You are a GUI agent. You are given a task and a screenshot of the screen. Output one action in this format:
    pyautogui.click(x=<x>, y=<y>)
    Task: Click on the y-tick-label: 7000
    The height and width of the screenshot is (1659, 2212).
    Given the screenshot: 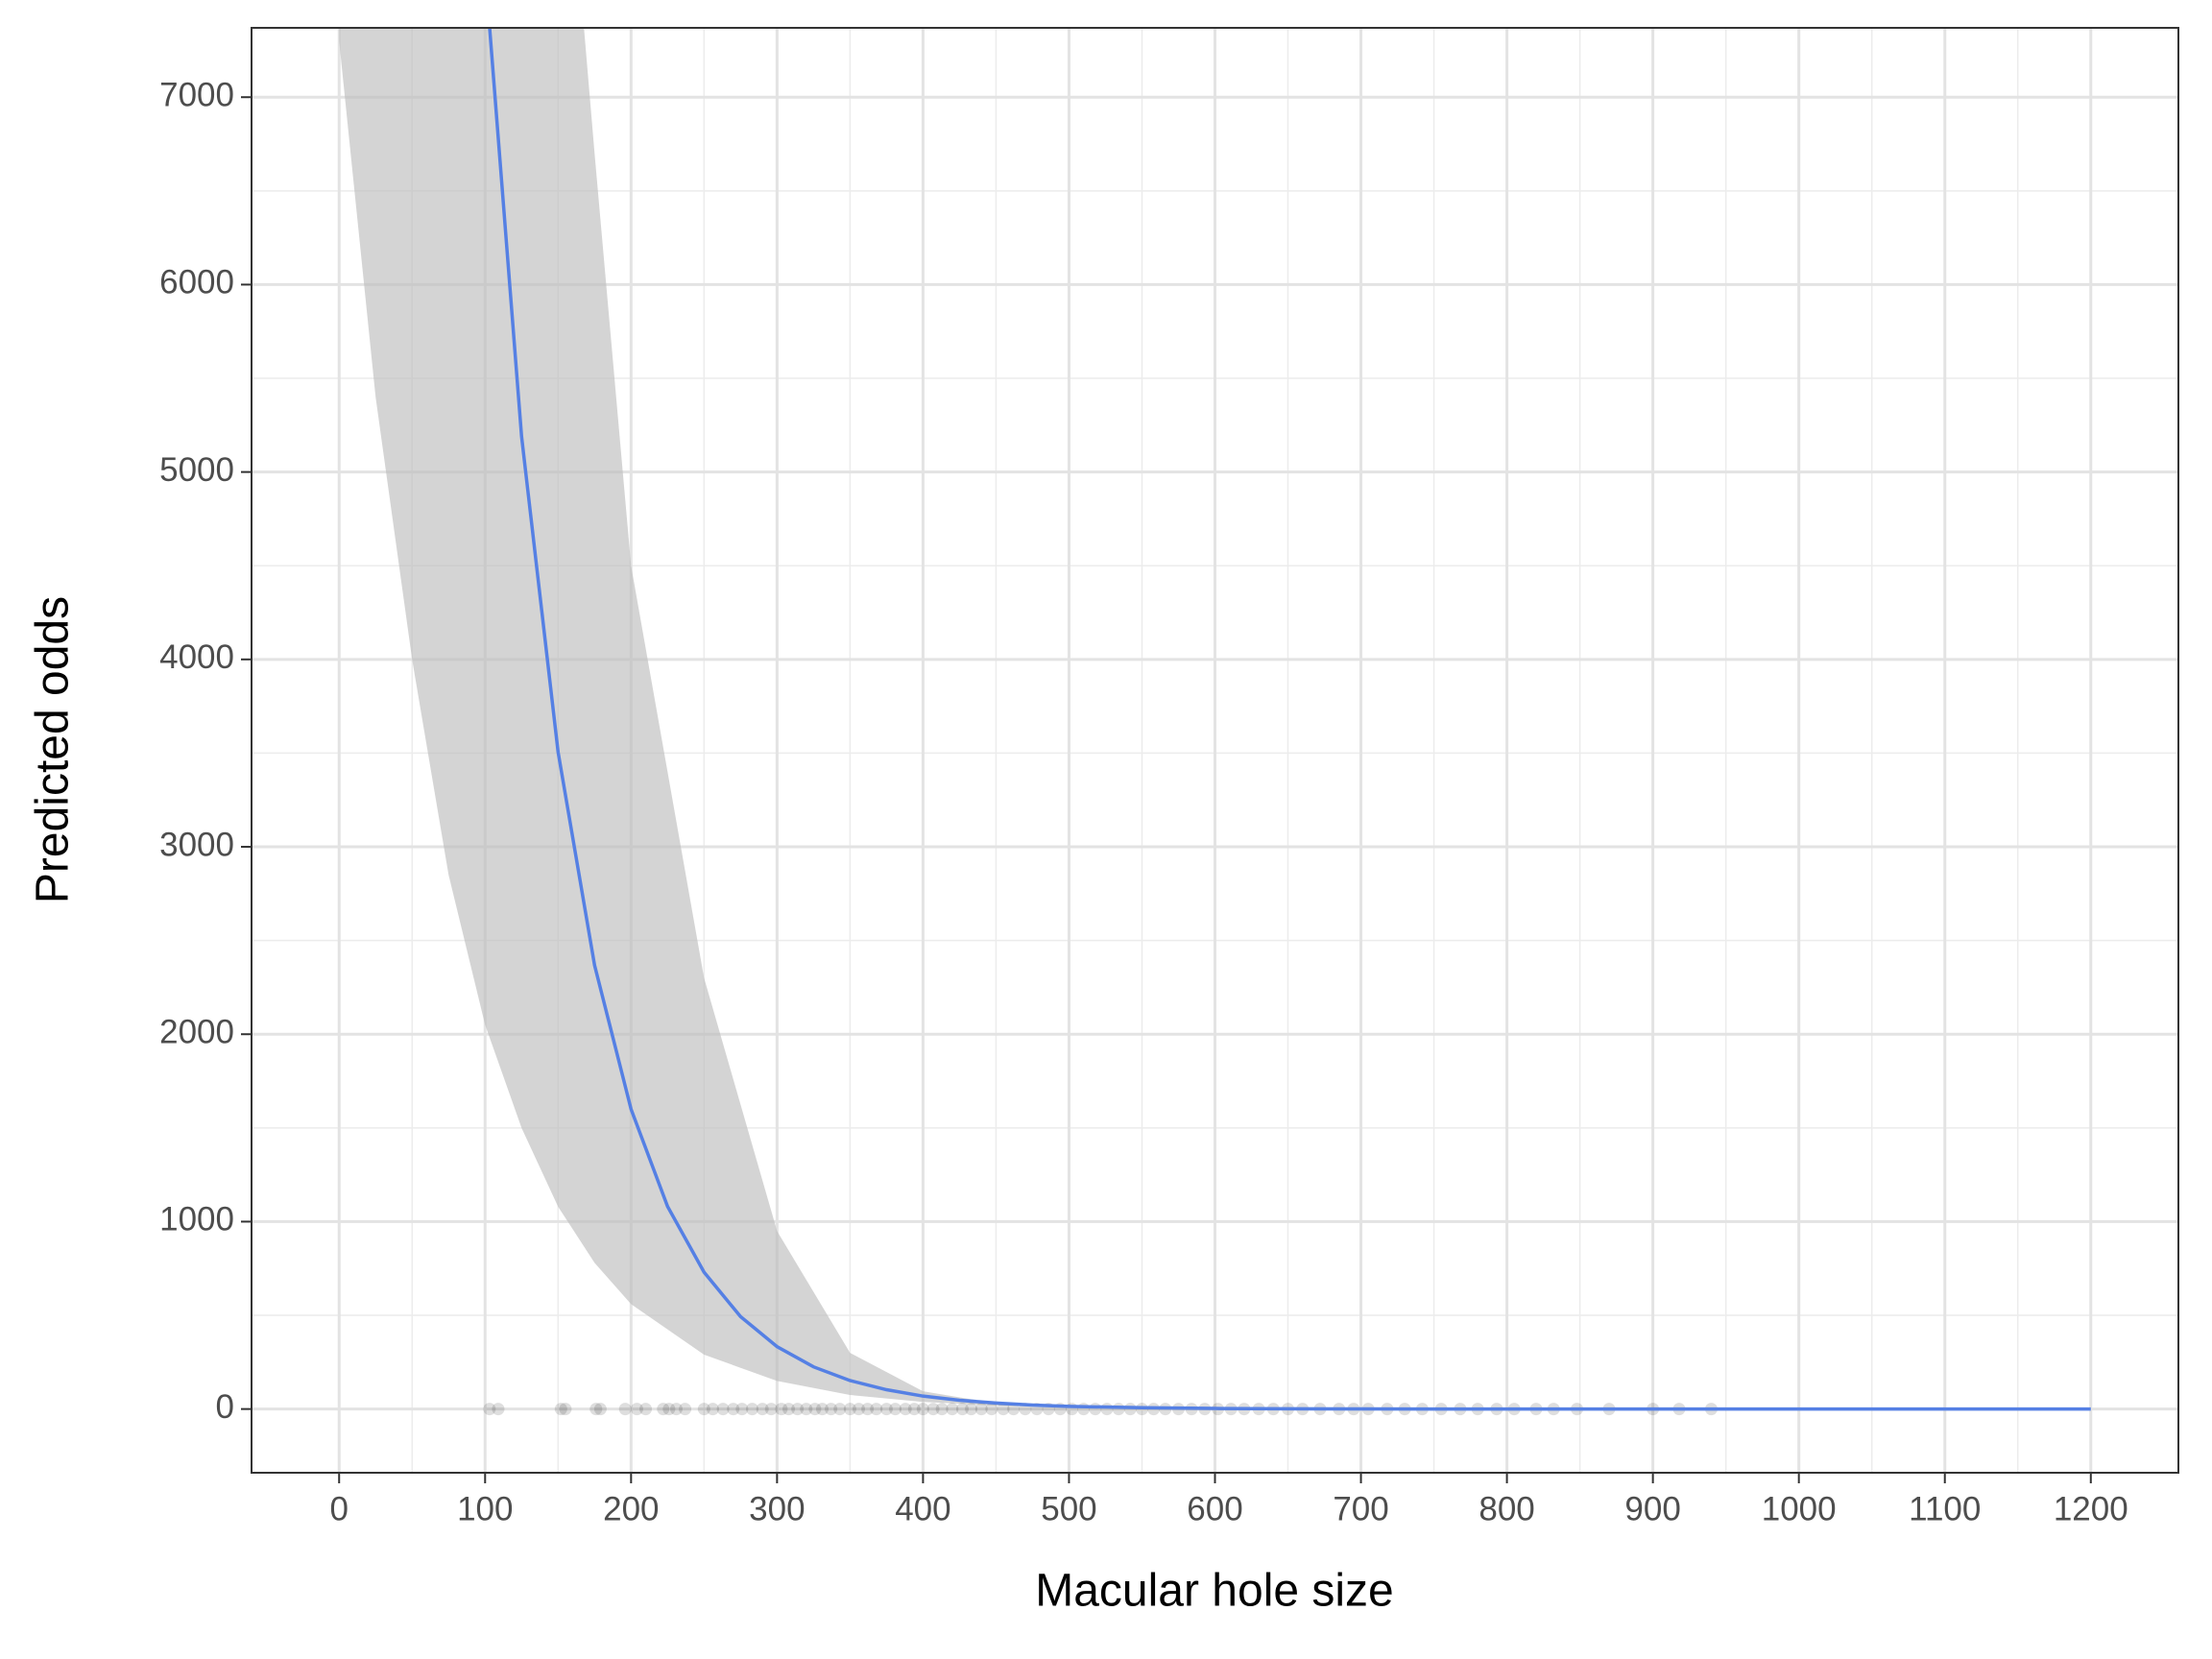 What is the action you would take?
    pyautogui.click(x=196, y=95)
    